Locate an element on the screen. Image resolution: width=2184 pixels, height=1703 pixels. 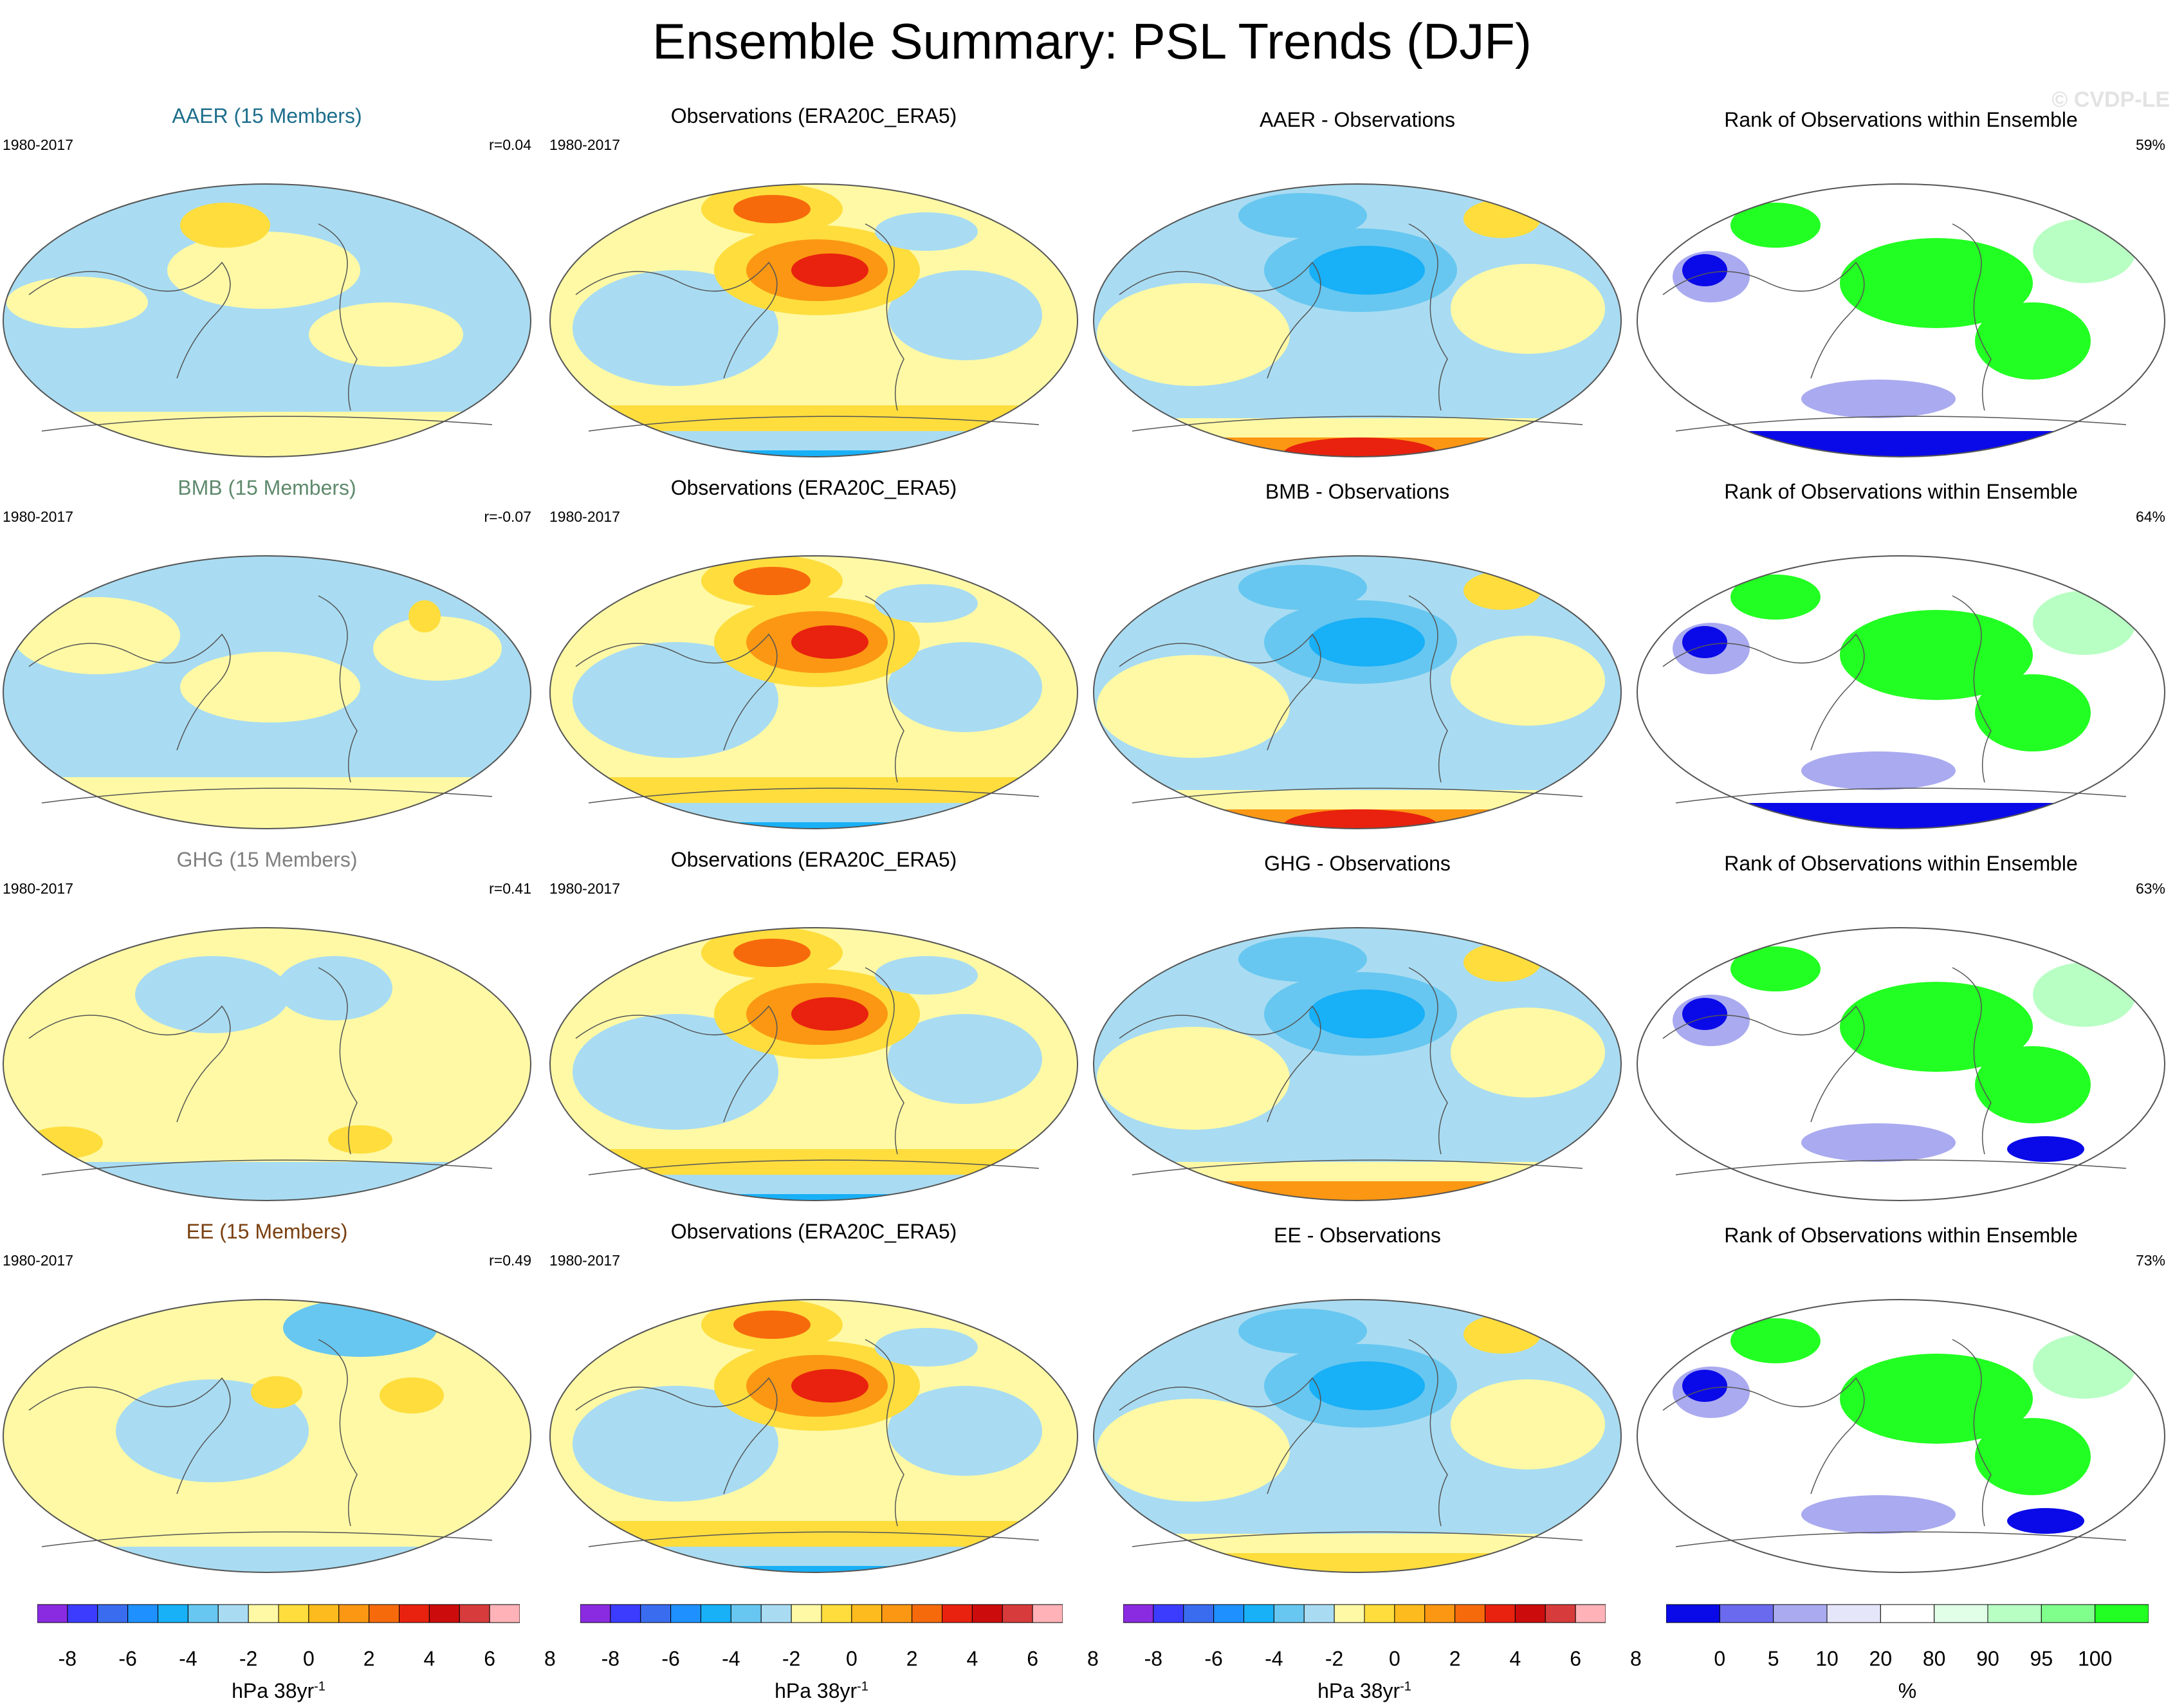
panel-title: Rank of Observations within Ensemble is located at coordinates (1901, 1235).